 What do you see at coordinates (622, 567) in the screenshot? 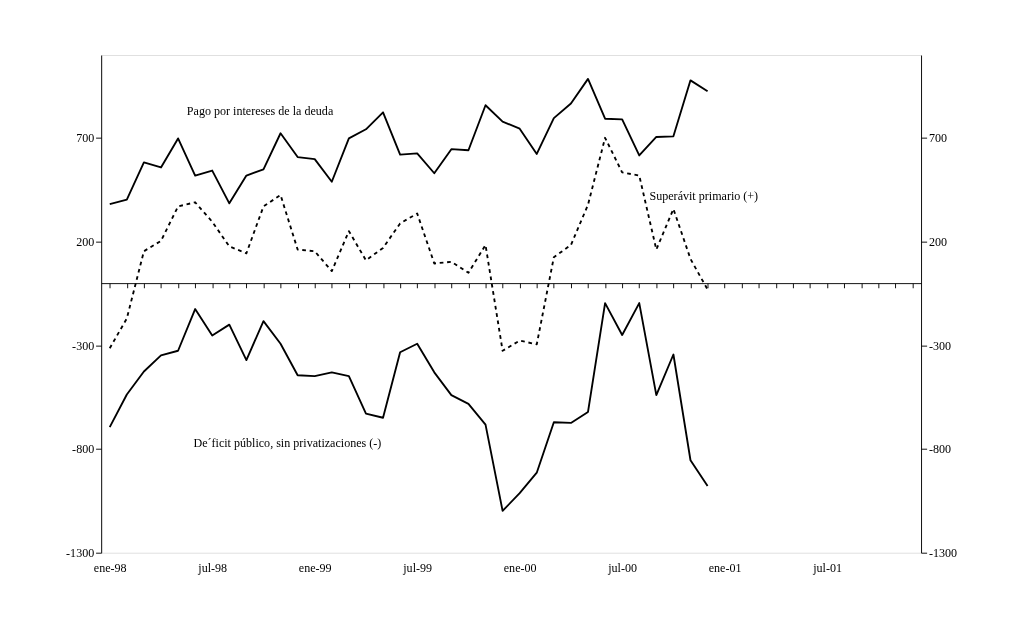
I see `x-tick-label: jul-00` at bounding box center [622, 567].